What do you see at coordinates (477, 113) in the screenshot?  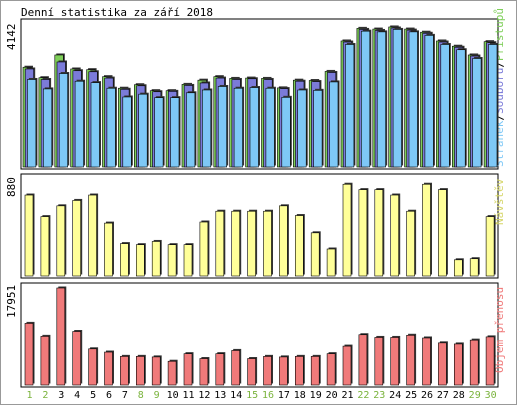 I see `bar-day-29-Stránek` at bounding box center [477, 113].